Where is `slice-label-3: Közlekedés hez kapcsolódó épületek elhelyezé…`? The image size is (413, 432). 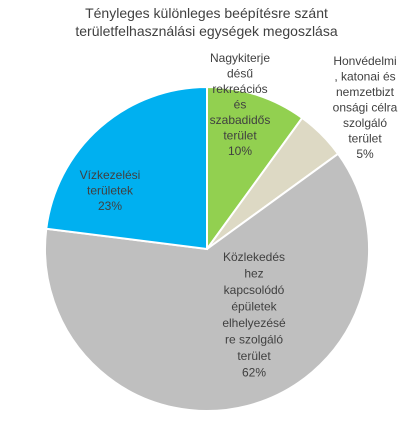 slice-label-3: Közlekedés hez kapcsolódó épületek elhelyezé… is located at coordinates (254, 315).